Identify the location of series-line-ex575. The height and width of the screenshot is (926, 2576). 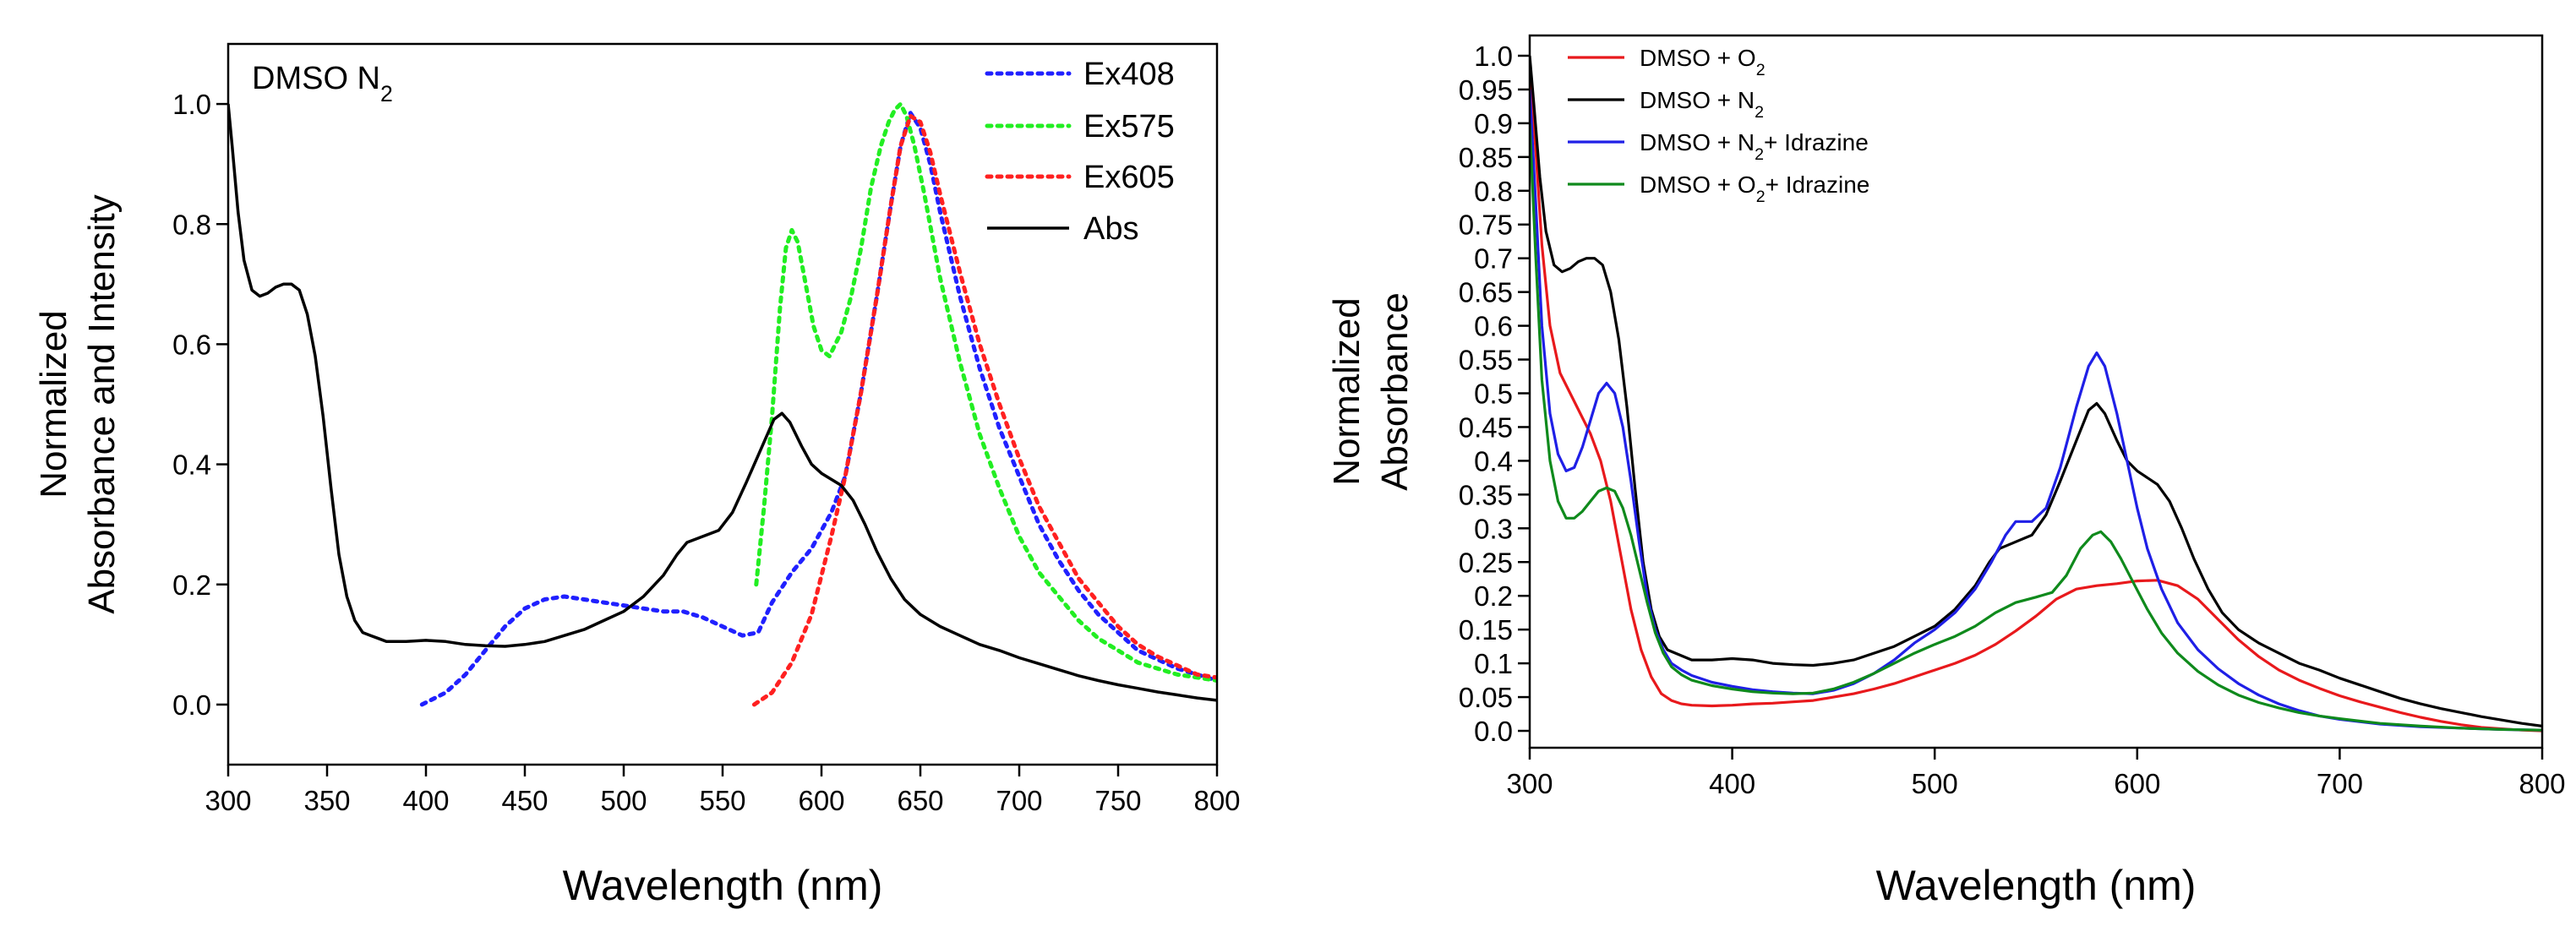
(985, 392).